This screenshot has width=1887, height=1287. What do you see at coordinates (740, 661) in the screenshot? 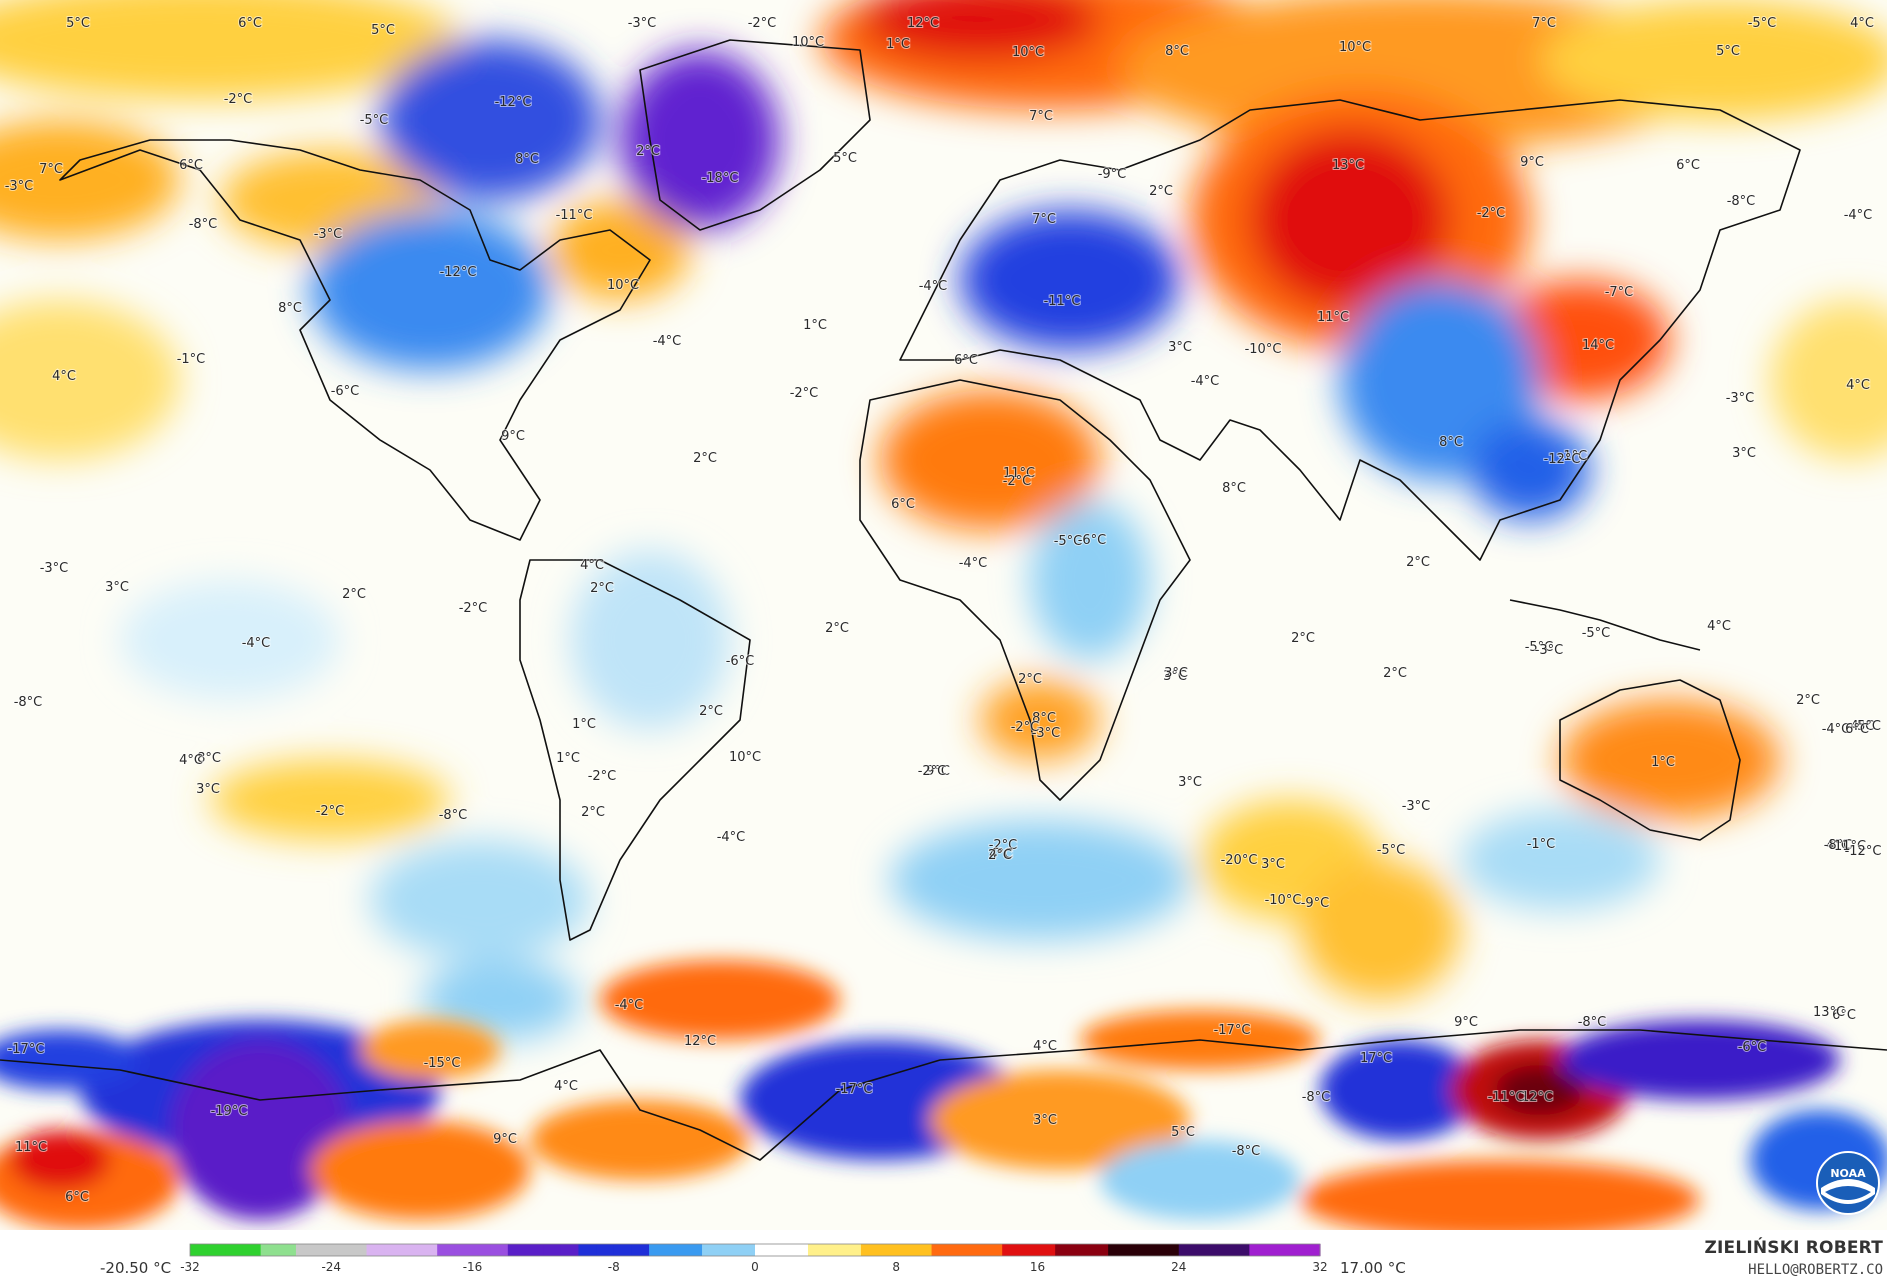
I see `temperature-label: -6°C` at bounding box center [740, 661].